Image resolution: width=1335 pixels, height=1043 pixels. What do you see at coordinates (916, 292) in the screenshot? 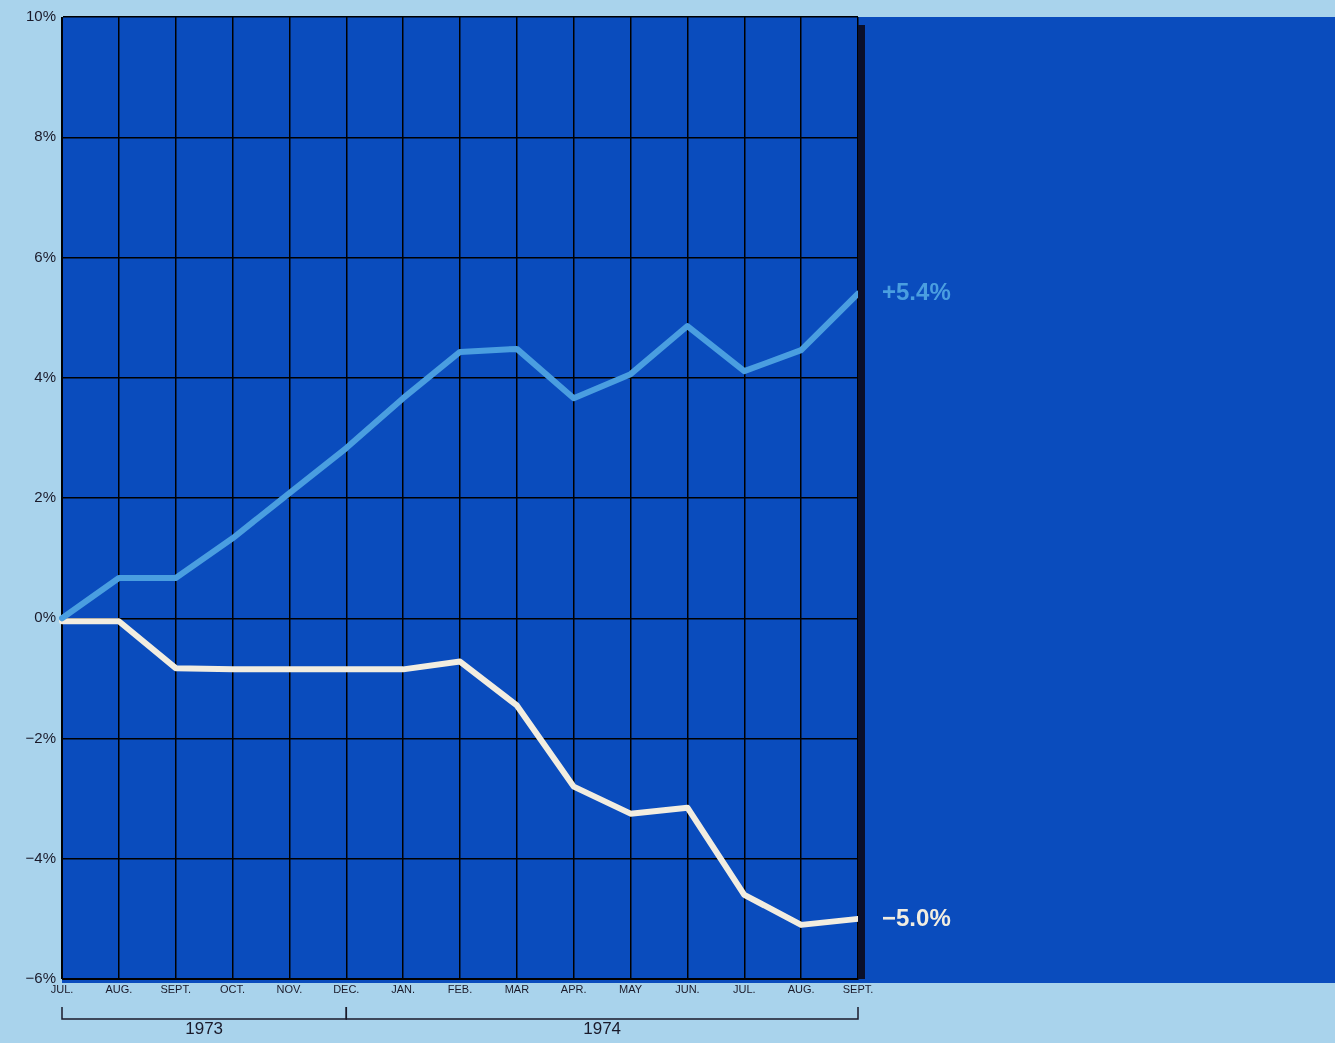
I see `data-label: +5.4%` at bounding box center [916, 292].